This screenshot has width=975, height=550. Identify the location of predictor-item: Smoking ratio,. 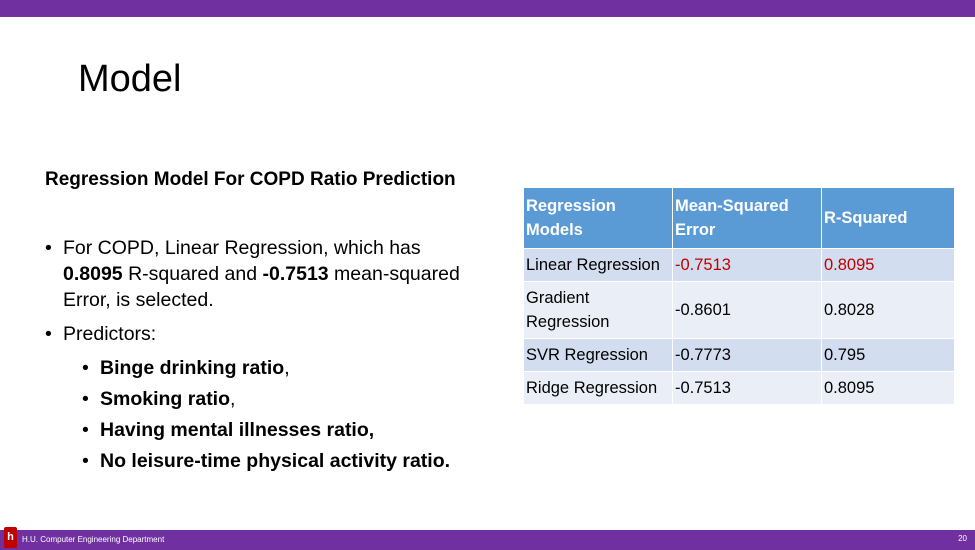
(283, 399).